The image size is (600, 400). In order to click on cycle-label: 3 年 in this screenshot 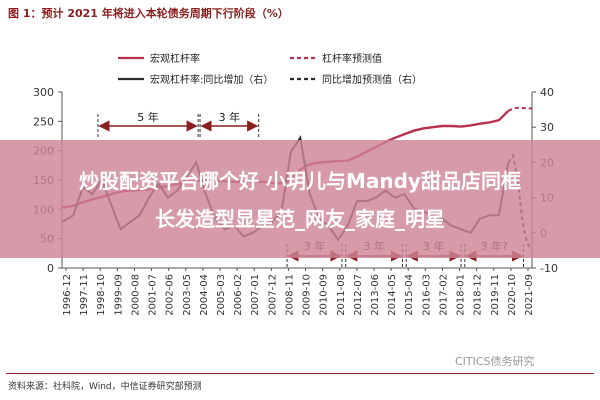, I will do `click(230, 117)`.